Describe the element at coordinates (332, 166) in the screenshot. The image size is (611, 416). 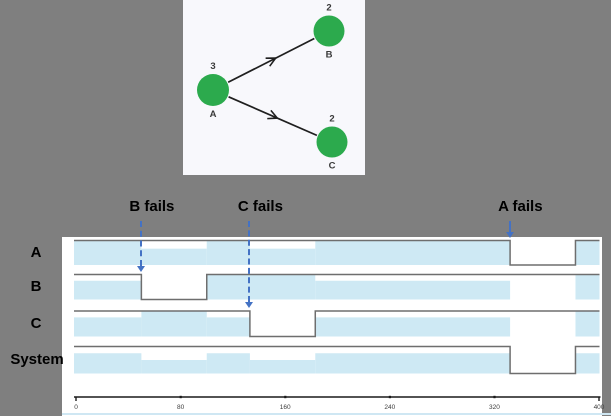
I see `node-name-label: C` at that location.